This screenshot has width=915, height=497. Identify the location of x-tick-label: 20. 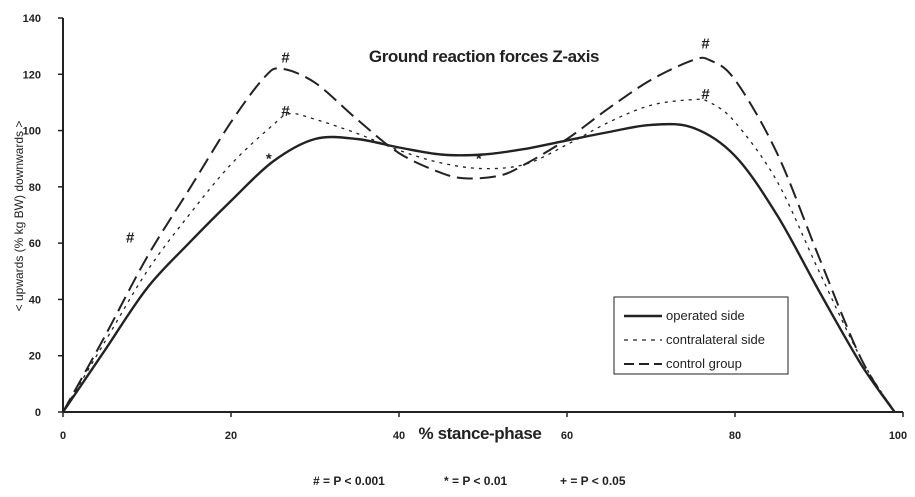
(231, 436).